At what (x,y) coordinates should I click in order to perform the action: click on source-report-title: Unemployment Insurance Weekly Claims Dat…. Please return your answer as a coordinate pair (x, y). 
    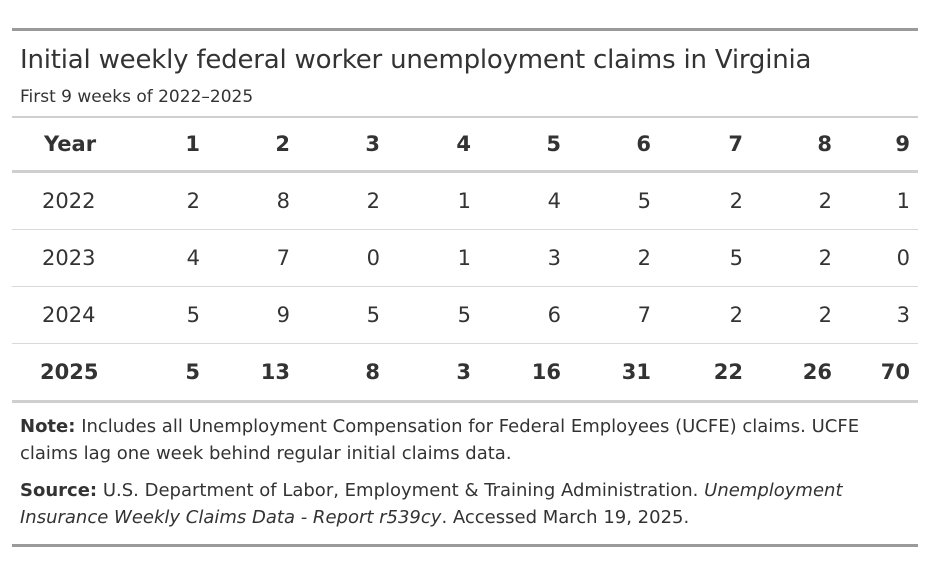
    Looking at the image, I should click on (431, 504).